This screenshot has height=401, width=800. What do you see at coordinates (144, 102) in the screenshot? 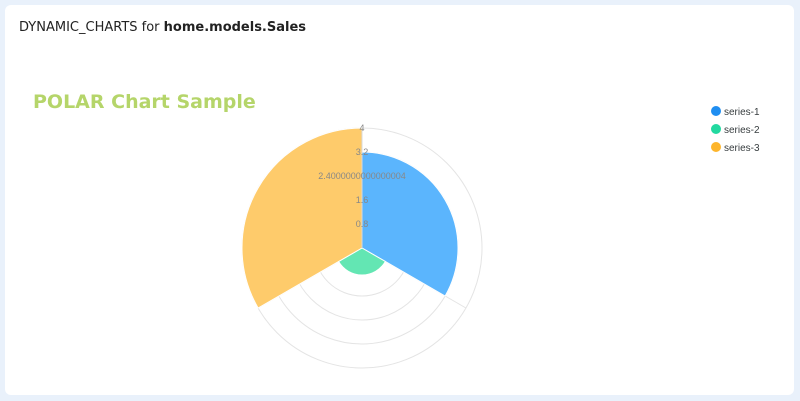
I see `chart-title: POLAR Chart Sample` at bounding box center [144, 102].